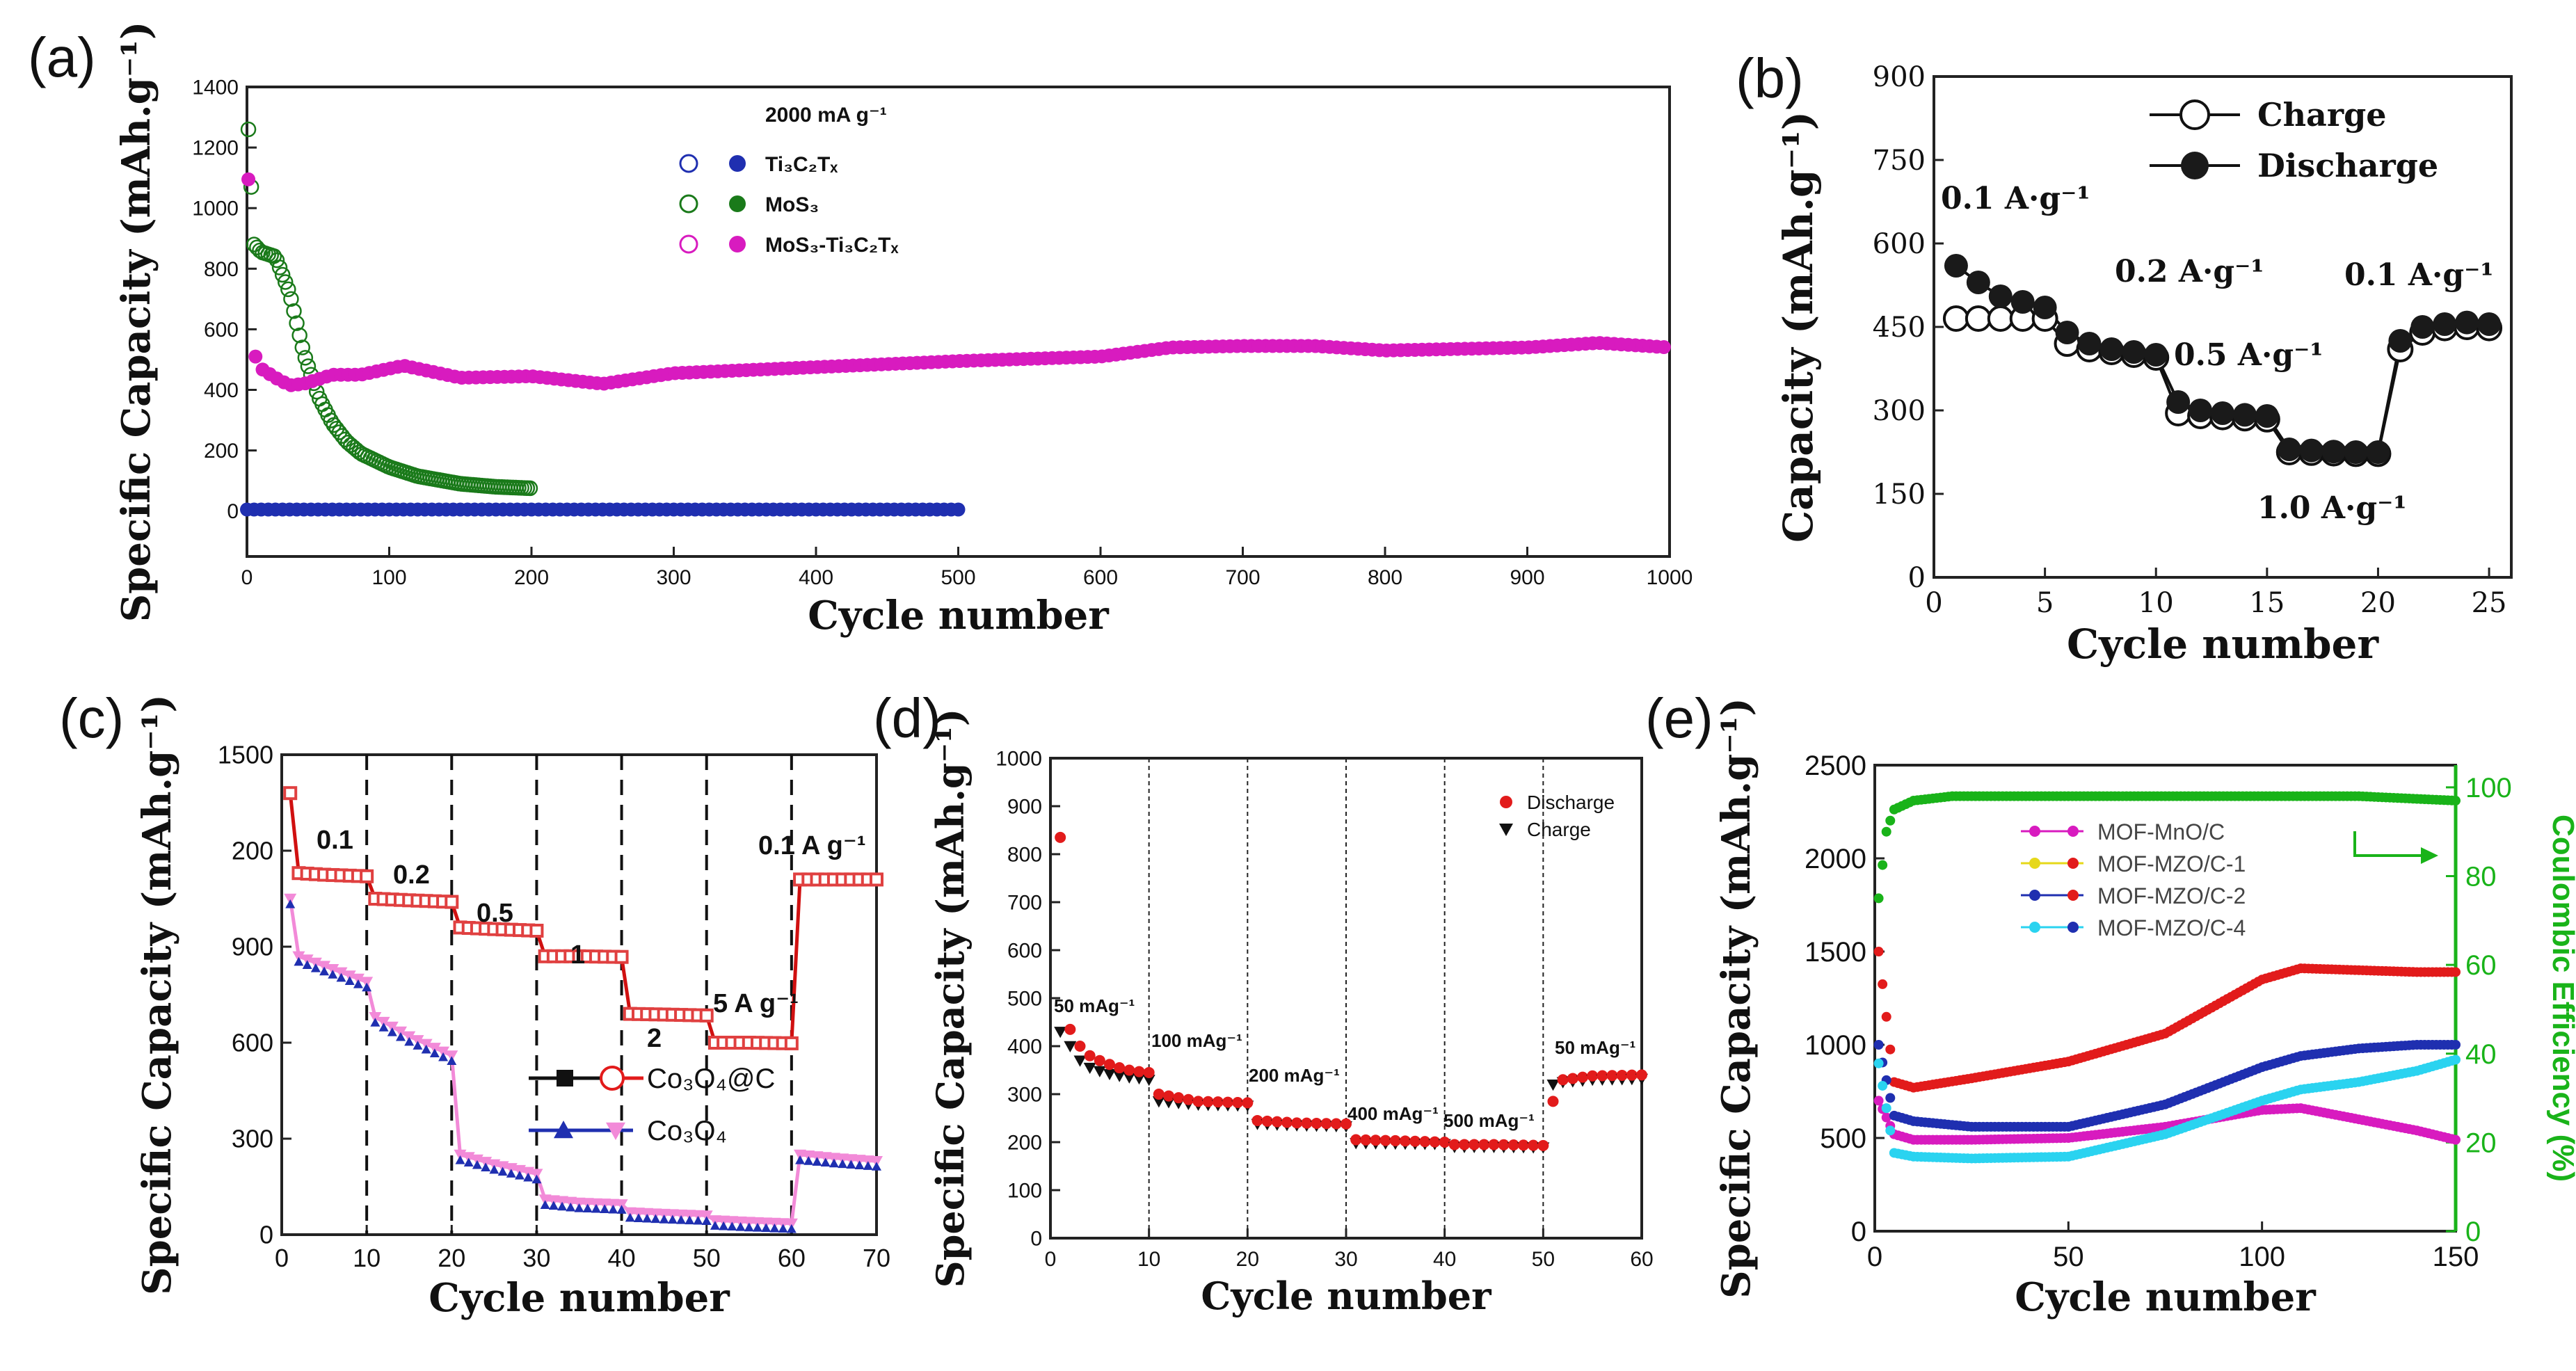 This screenshot has width=2576, height=1371. I want to click on rate-annotation: 5 A g⁻¹, so click(756, 1004).